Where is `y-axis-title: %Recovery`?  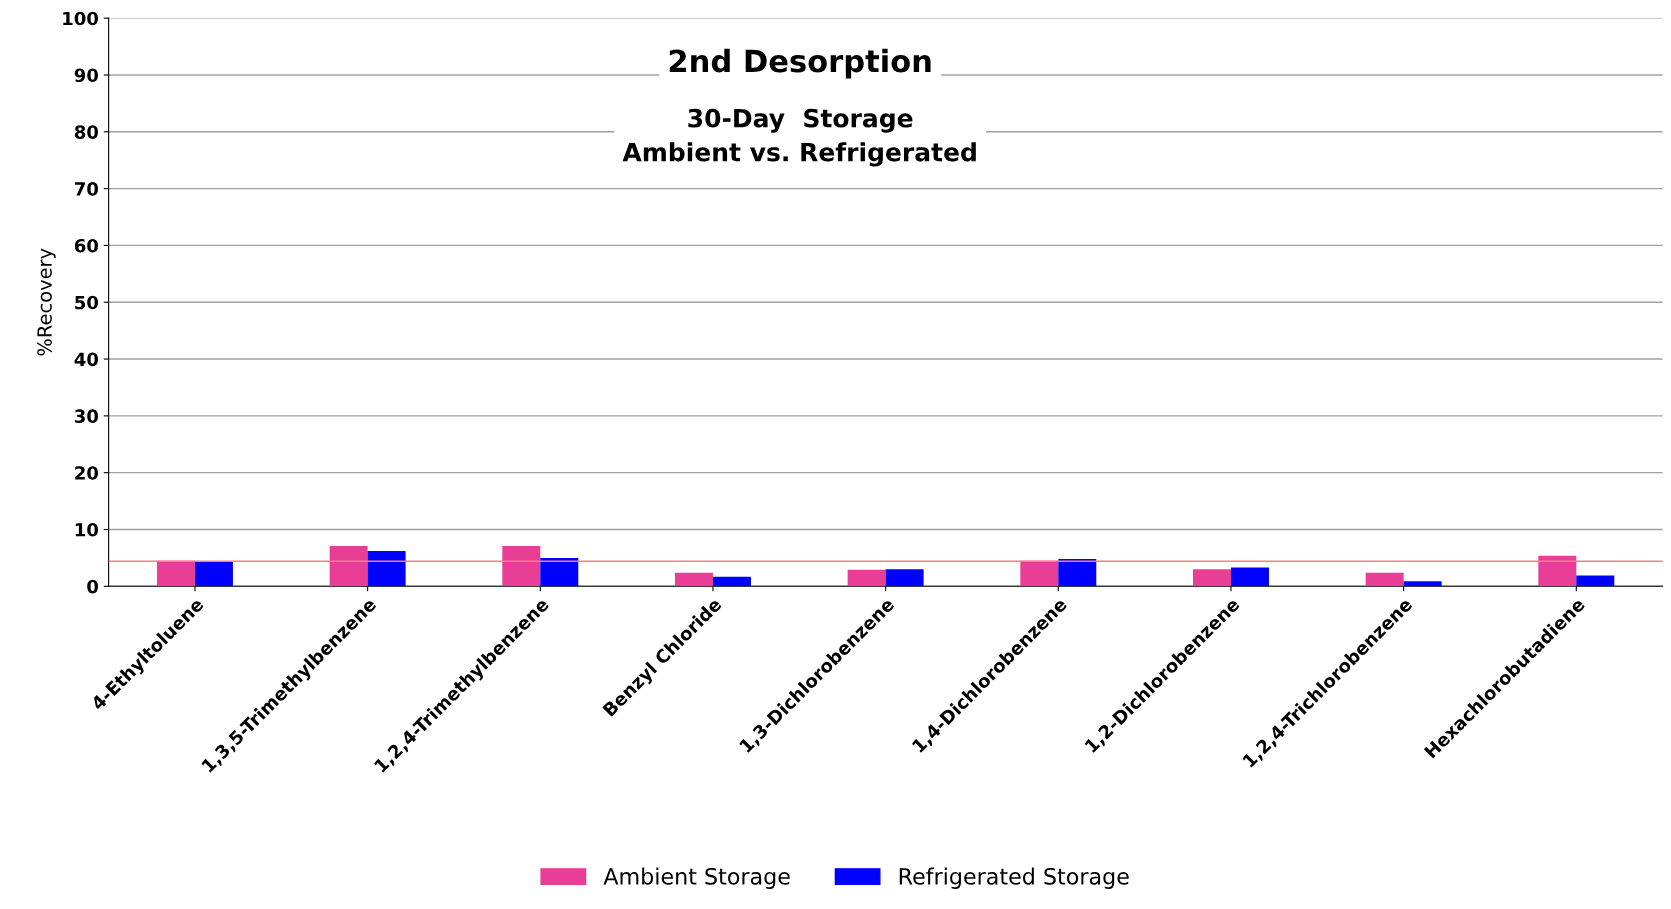 y-axis-title: %Recovery is located at coordinates (46, 302).